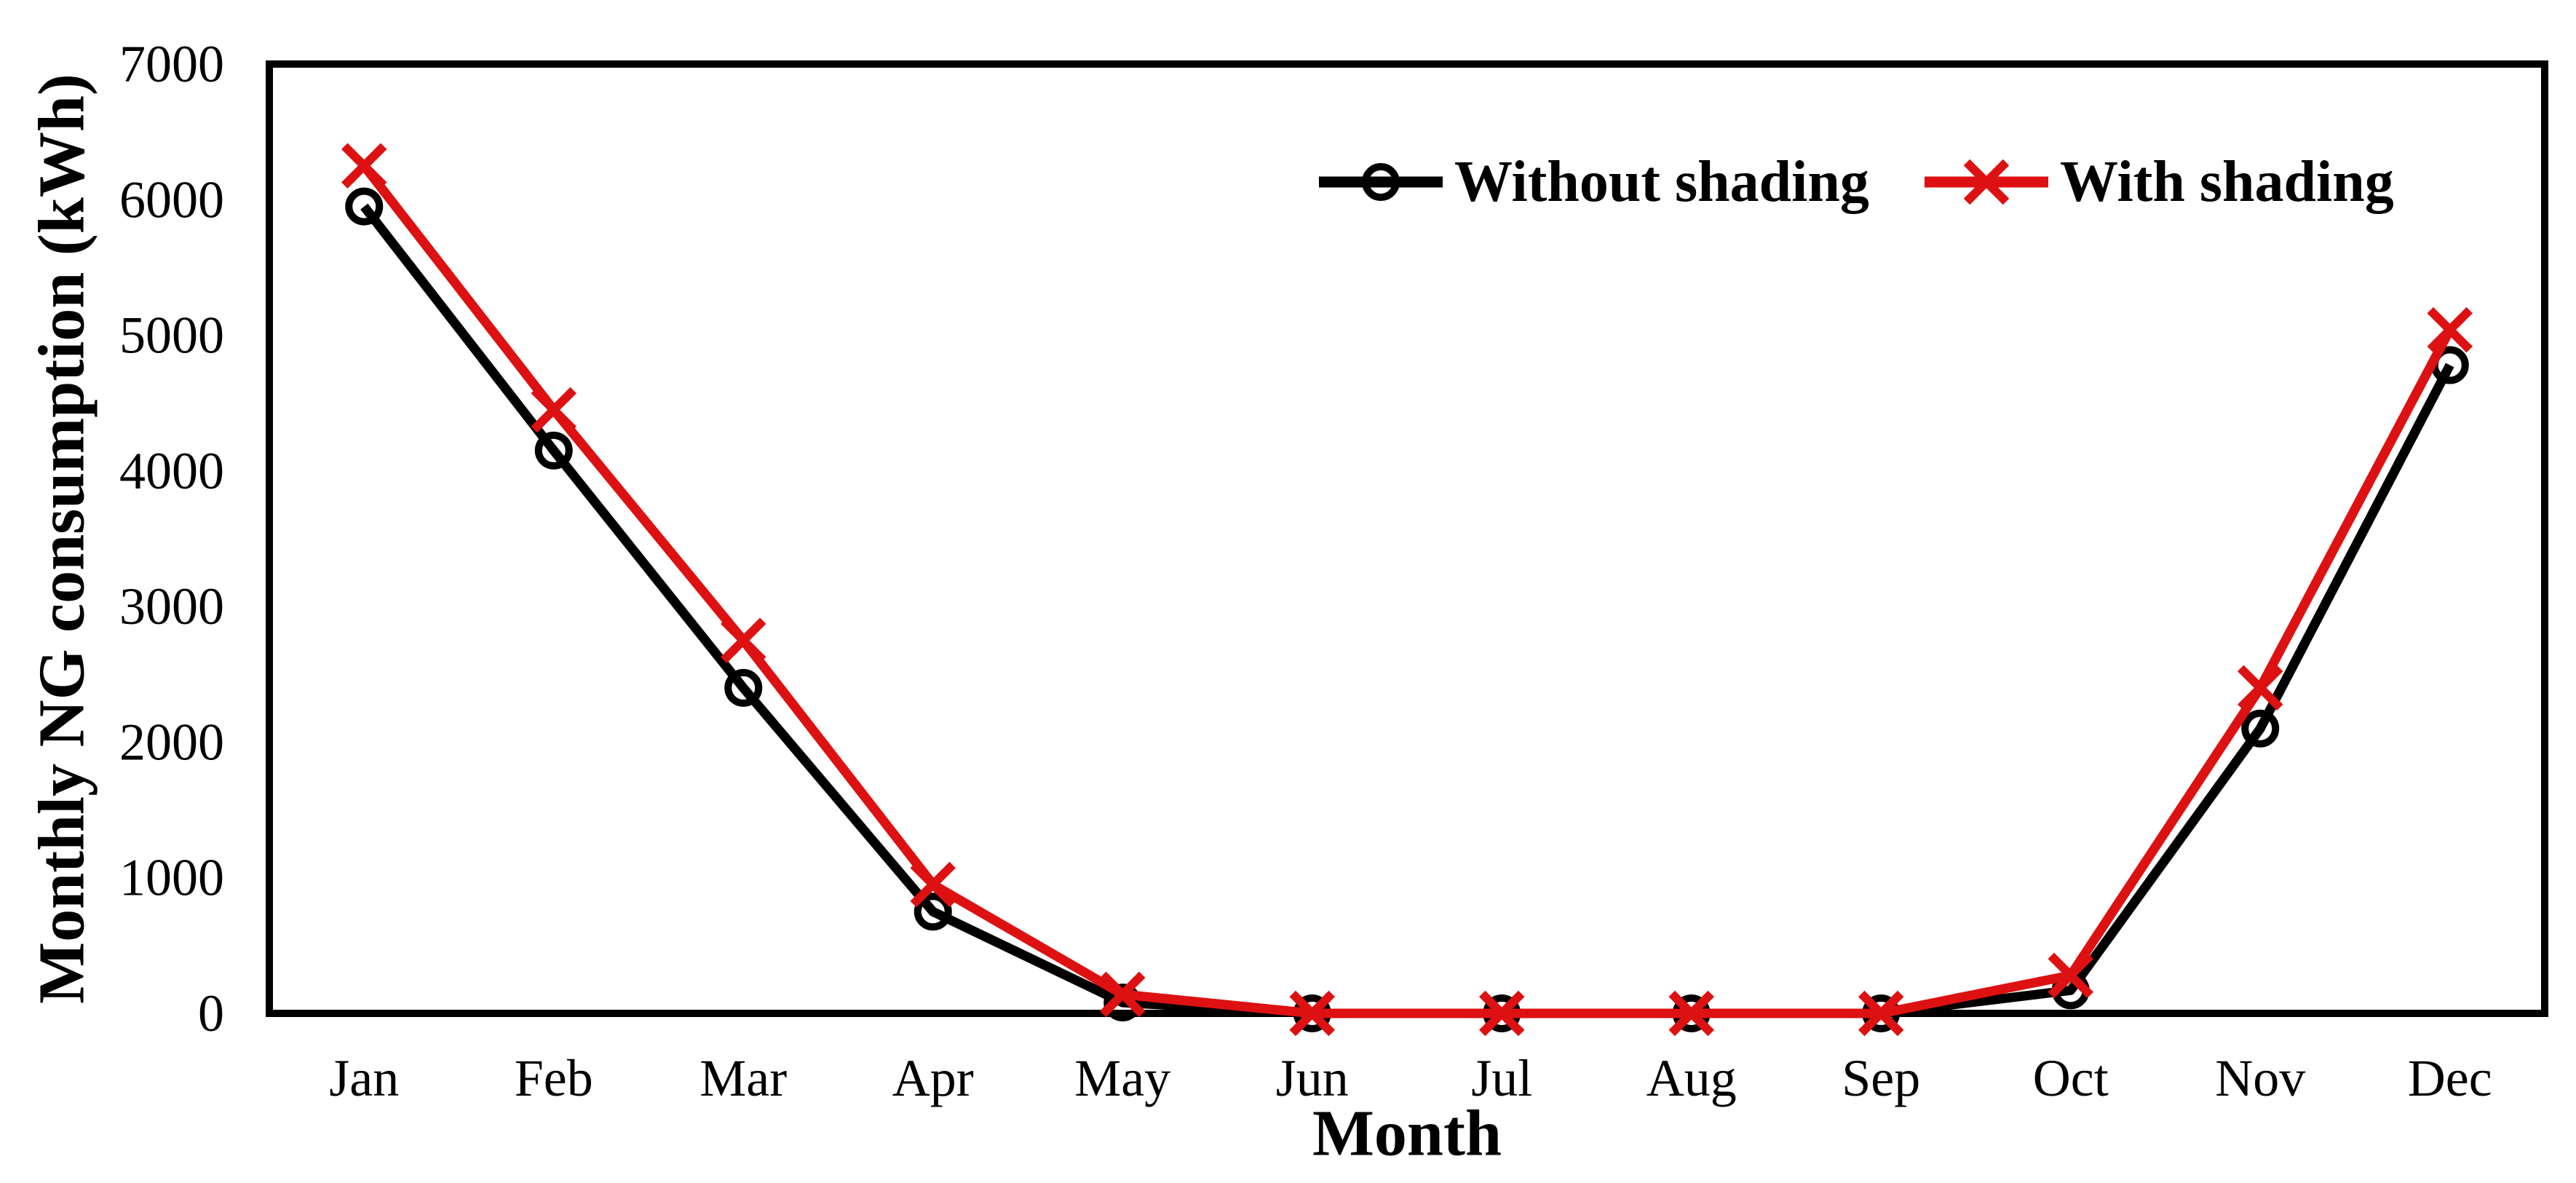 The image size is (2576, 1183). What do you see at coordinates (171, 199) in the screenshot?
I see `y-tick-label-6000: 6000` at bounding box center [171, 199].